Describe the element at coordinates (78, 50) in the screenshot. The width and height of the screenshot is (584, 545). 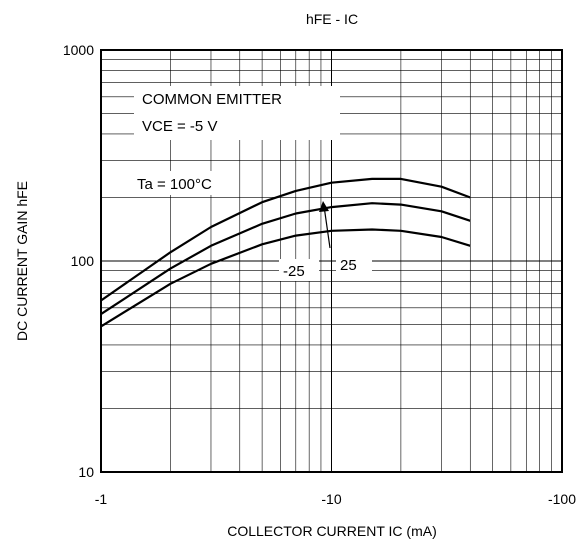
I see `y-tick-label: 1000` at that location.